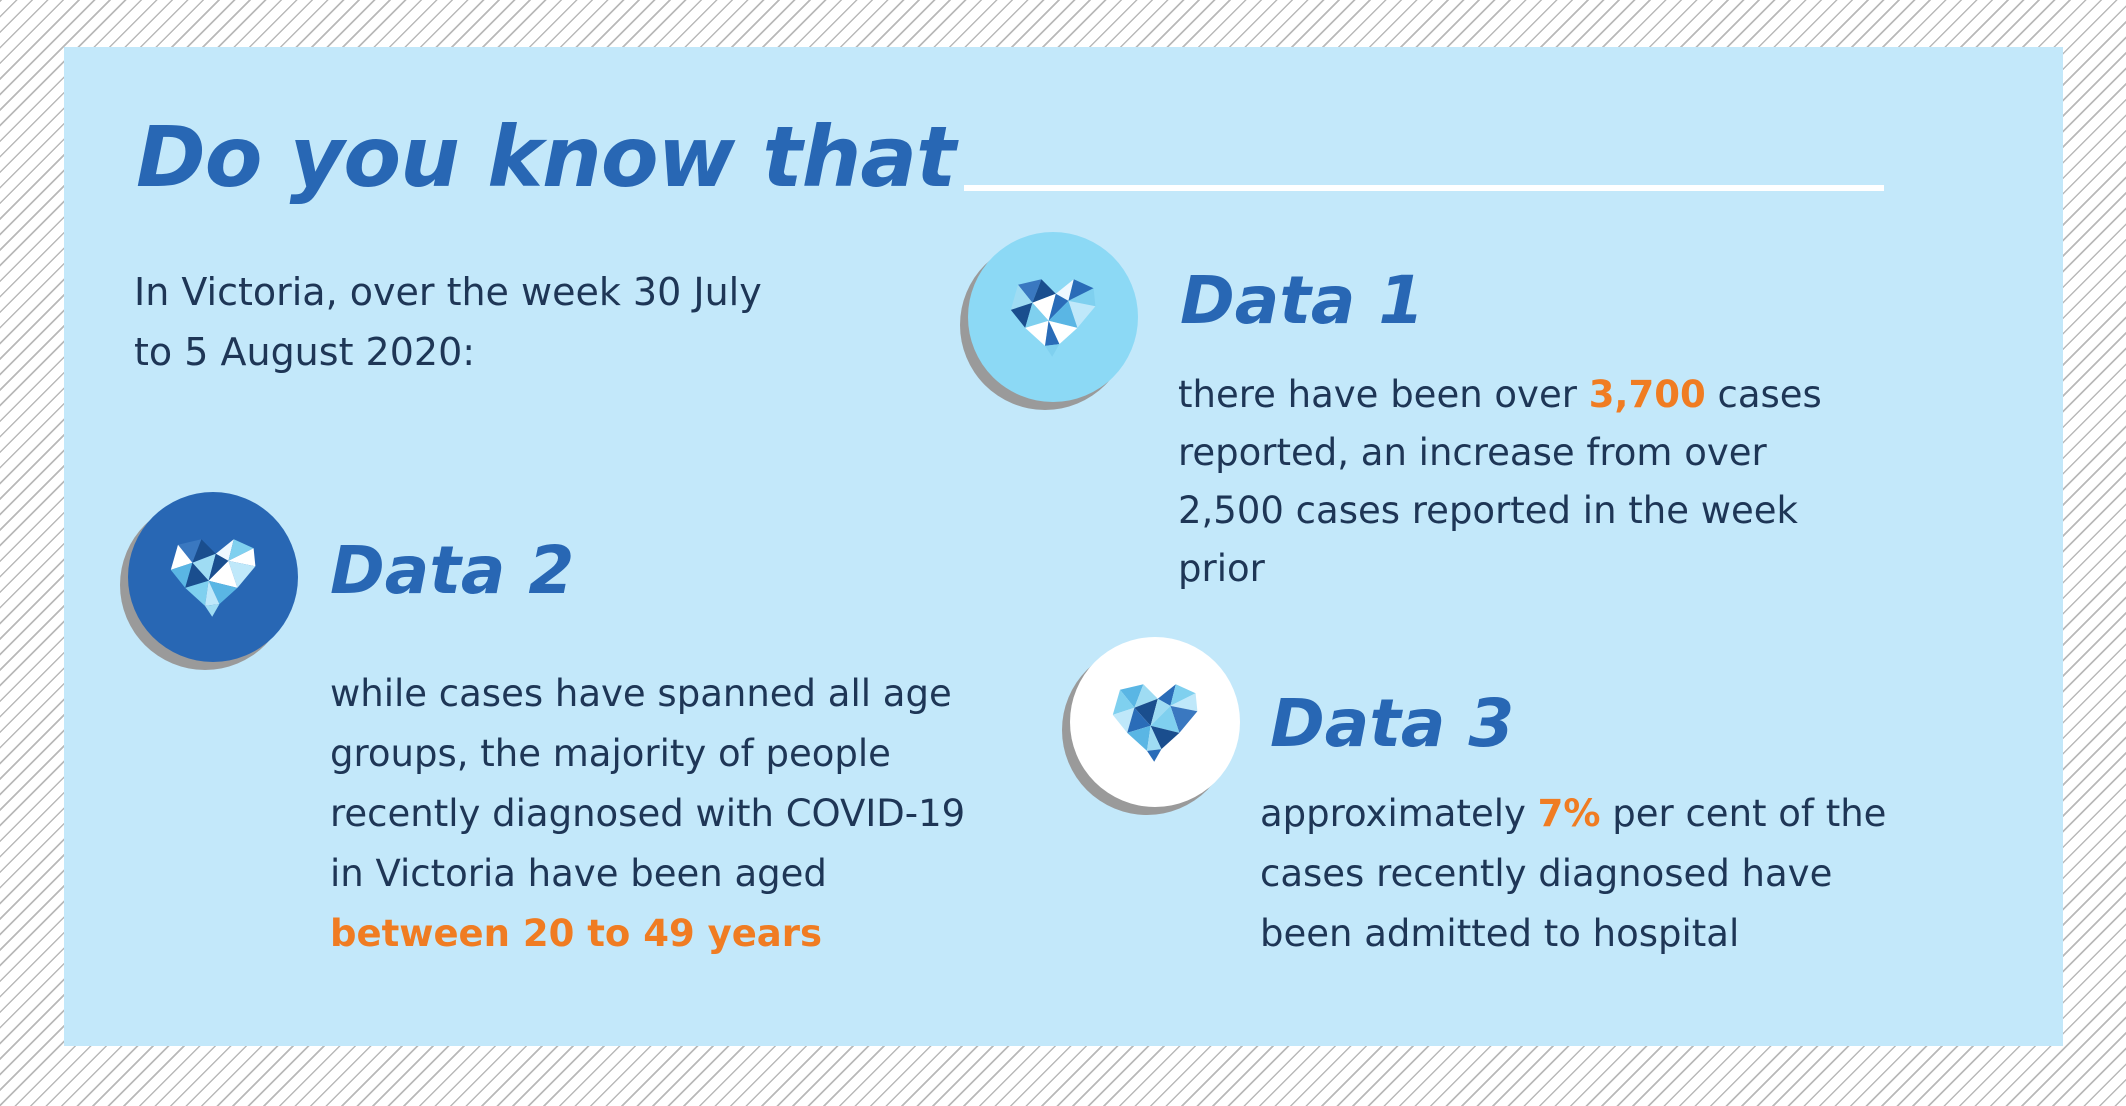 This screenshot has width=2126, height=1106. I want to click on text-line: cases recently diagnosed have, so click(1546, 873).